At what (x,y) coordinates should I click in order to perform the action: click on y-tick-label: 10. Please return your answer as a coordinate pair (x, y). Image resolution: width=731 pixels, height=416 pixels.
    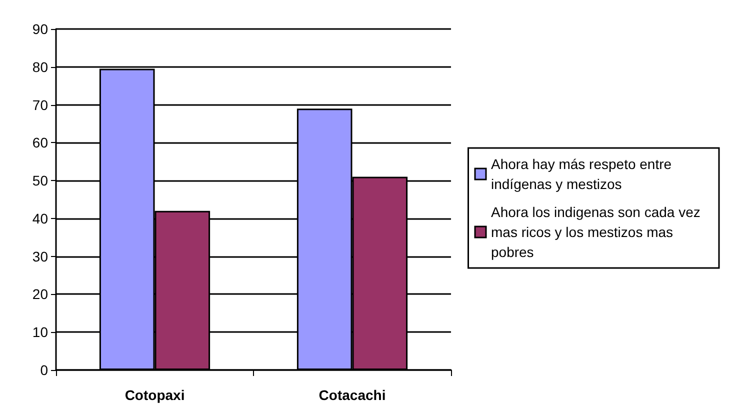
    Looking at the image, I should click on (40, 332).